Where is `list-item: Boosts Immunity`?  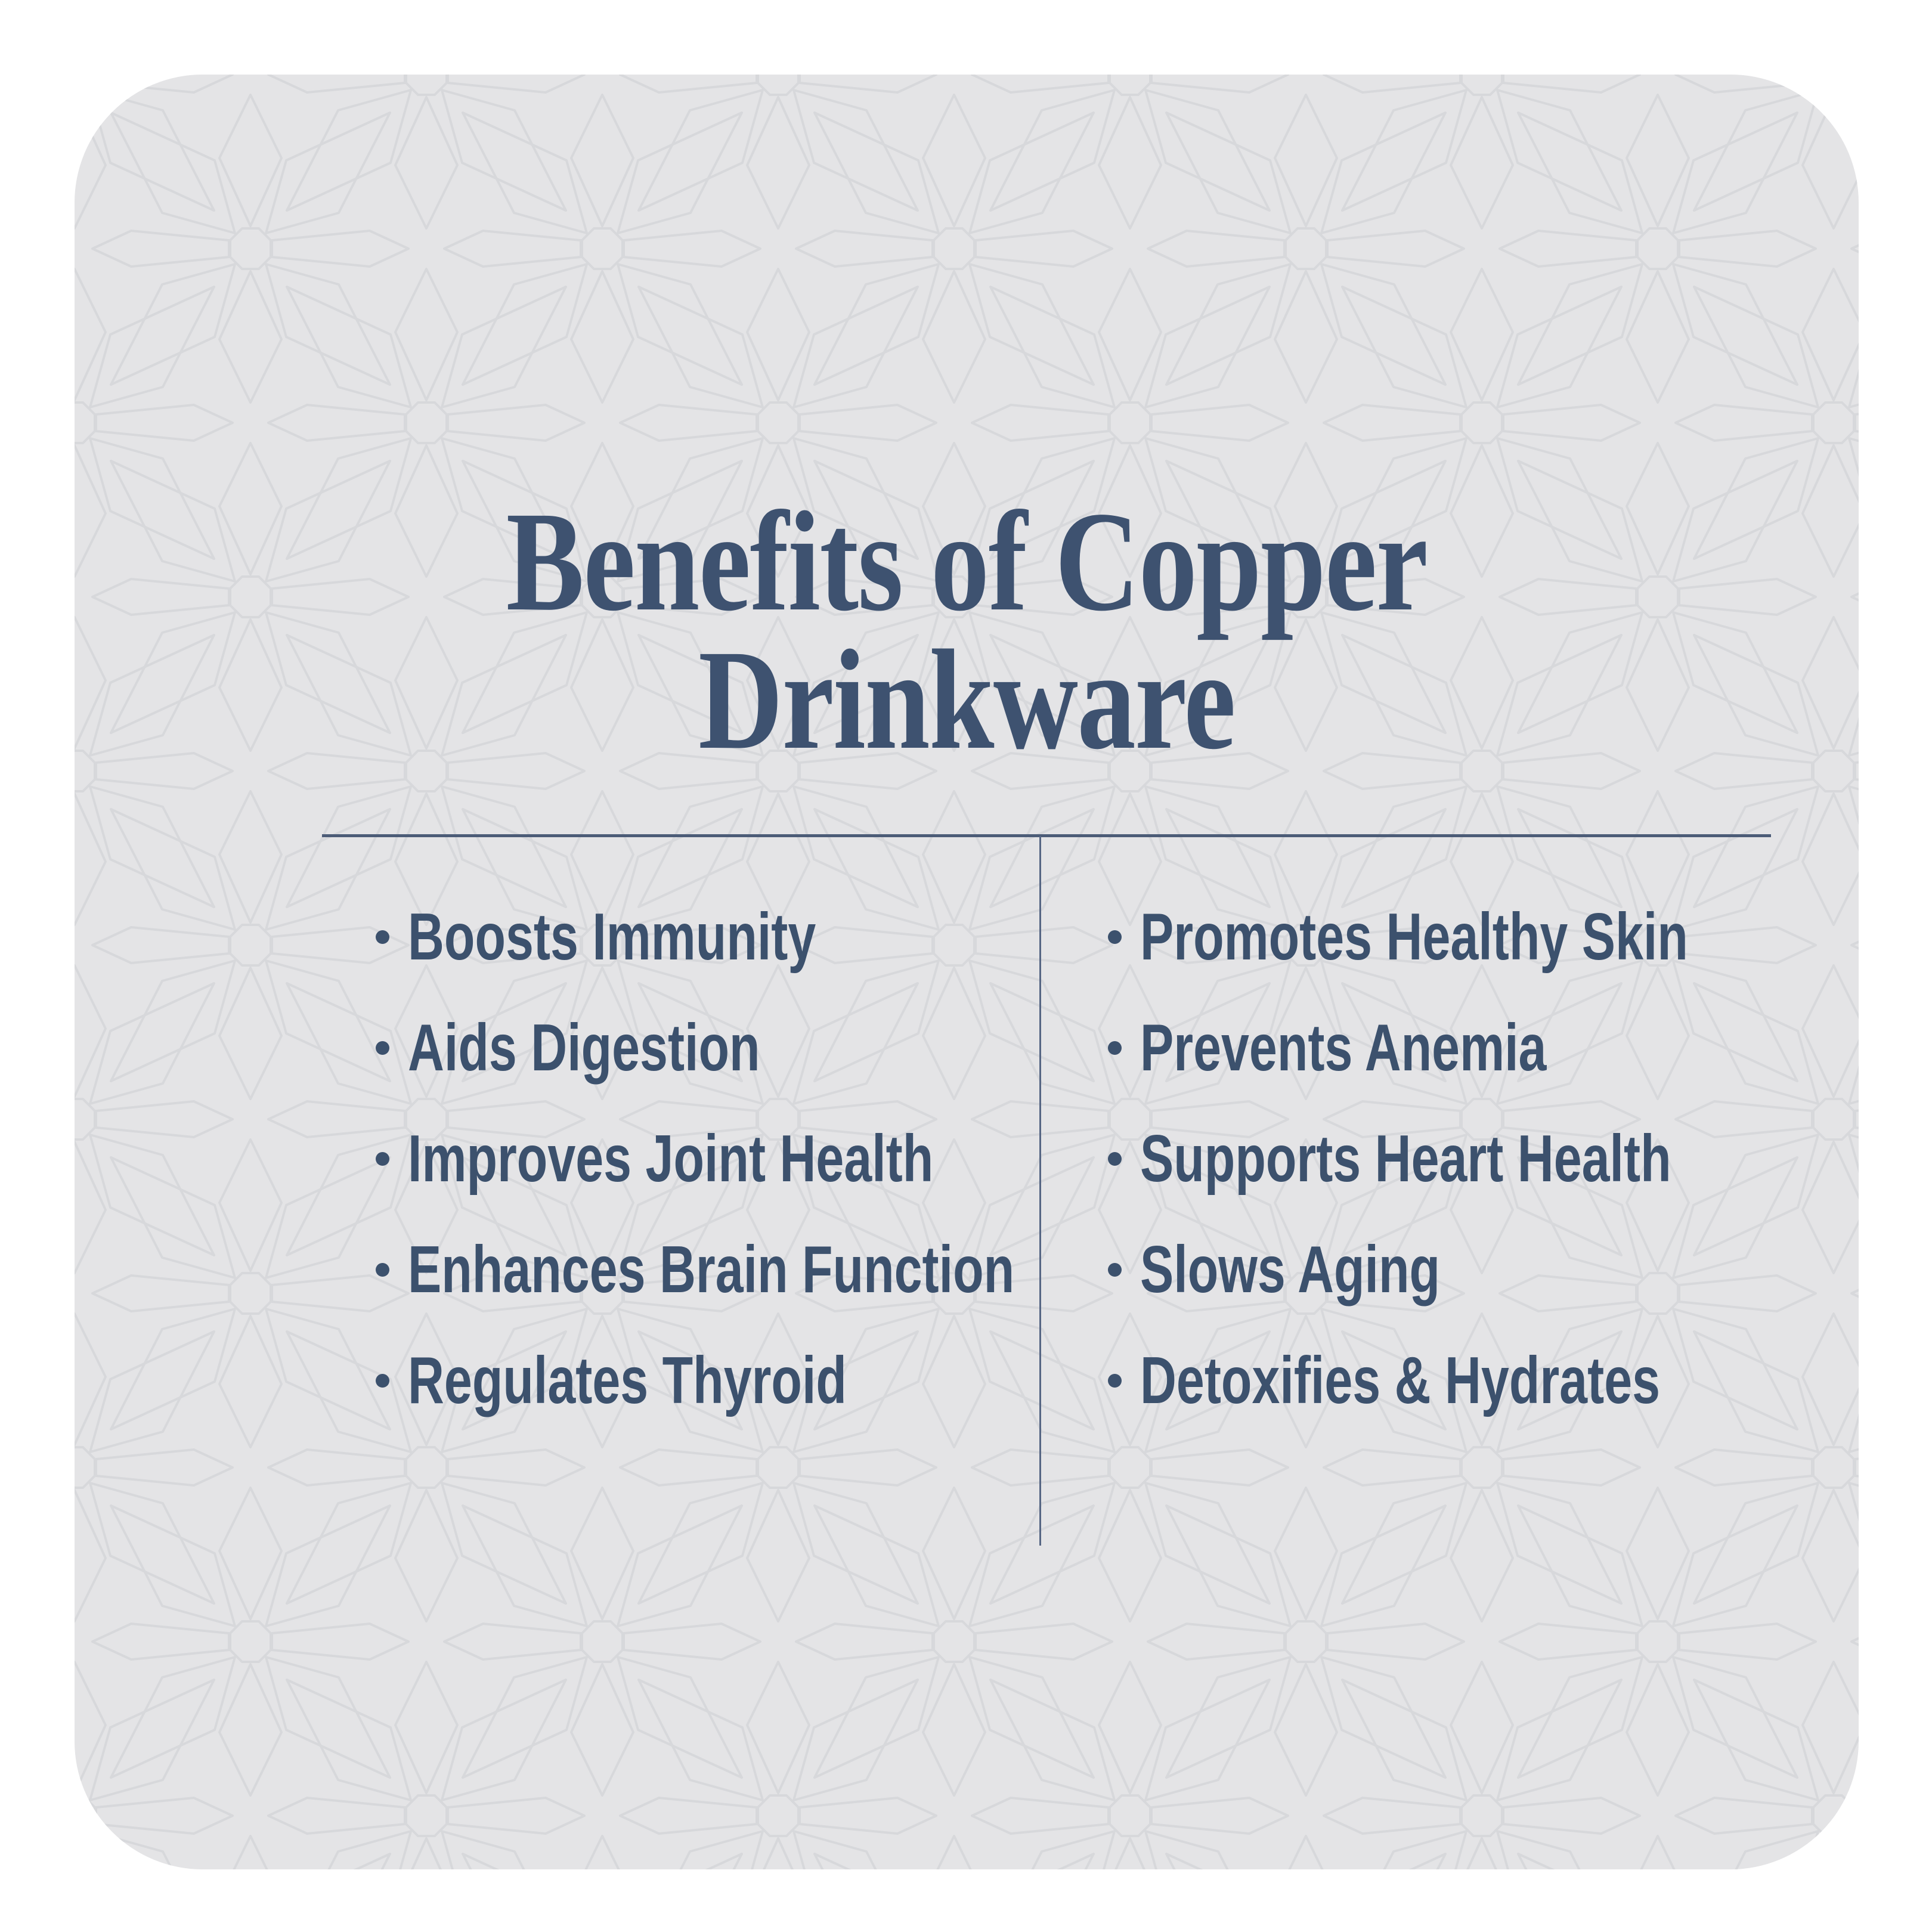 list-item: Boosts Immunity is located at coordinates (791, 937).